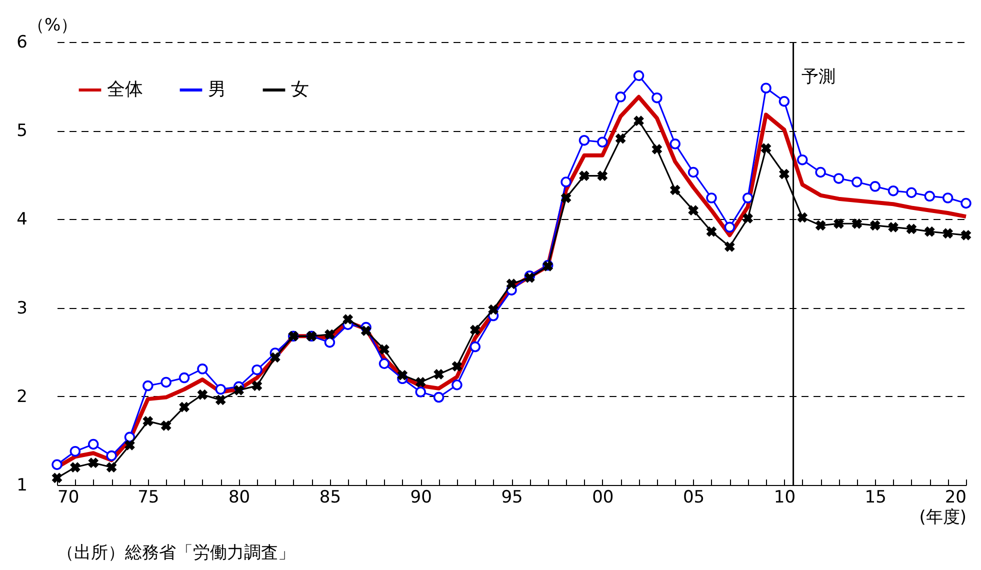 This screenshot has width=981, height=570. I want to click on y-axis-title: （%）, so click(53, 26).